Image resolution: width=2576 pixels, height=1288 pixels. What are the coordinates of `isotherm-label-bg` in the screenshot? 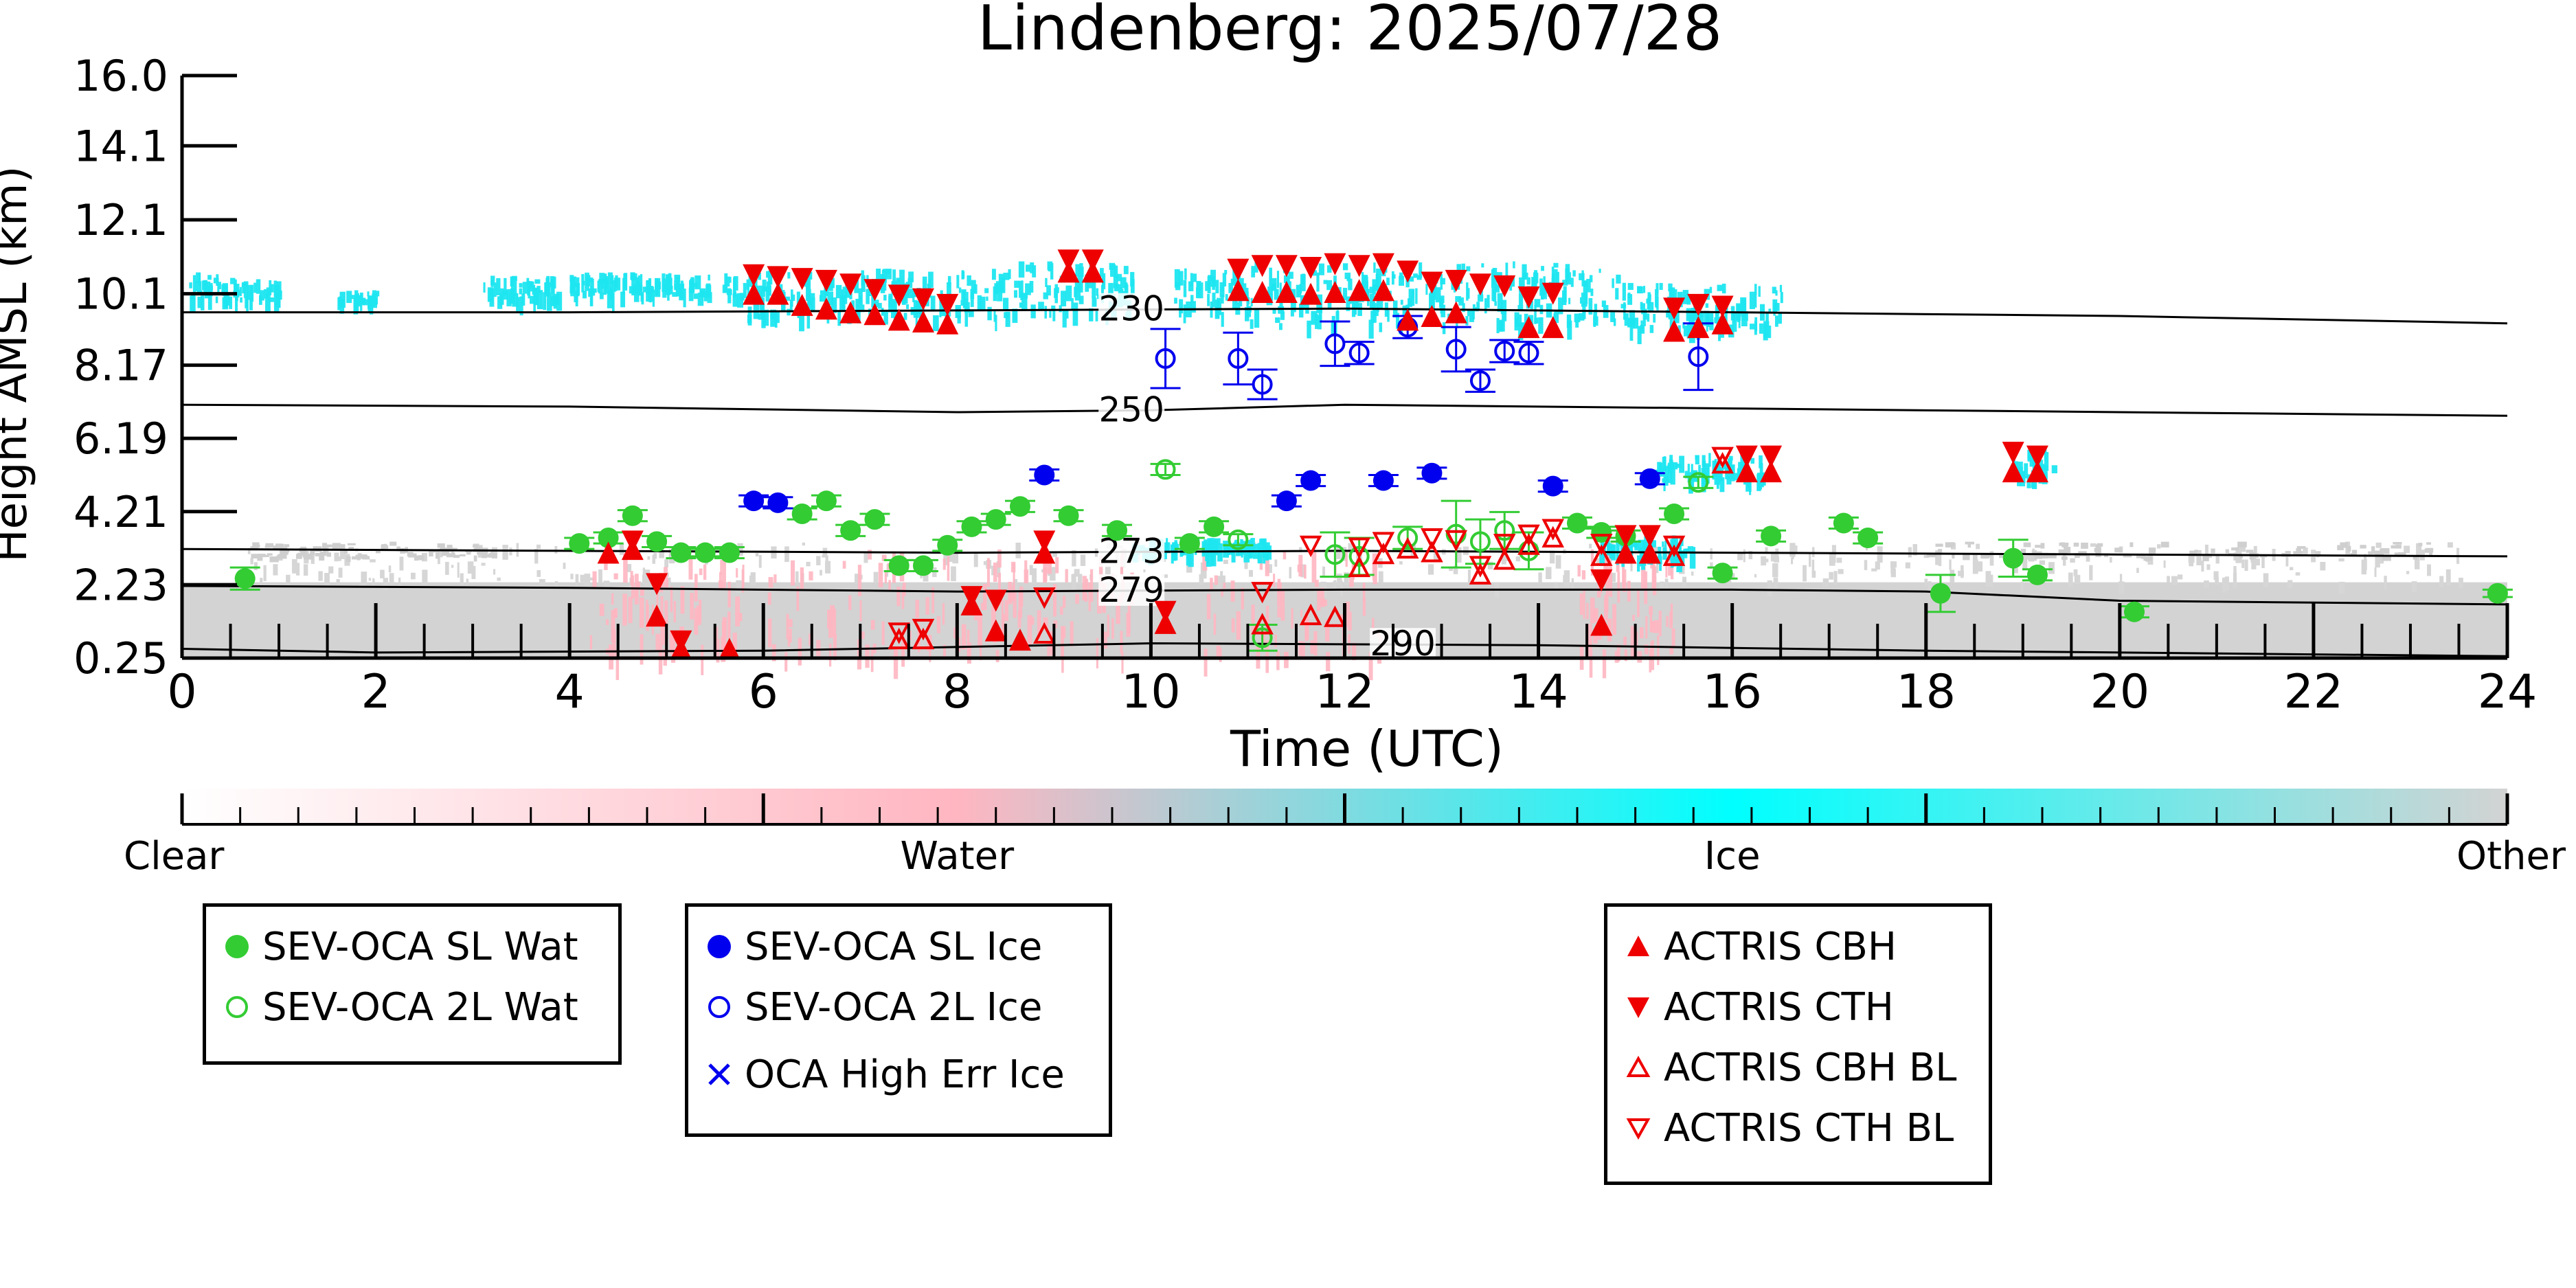 It's located at (1403, 644).